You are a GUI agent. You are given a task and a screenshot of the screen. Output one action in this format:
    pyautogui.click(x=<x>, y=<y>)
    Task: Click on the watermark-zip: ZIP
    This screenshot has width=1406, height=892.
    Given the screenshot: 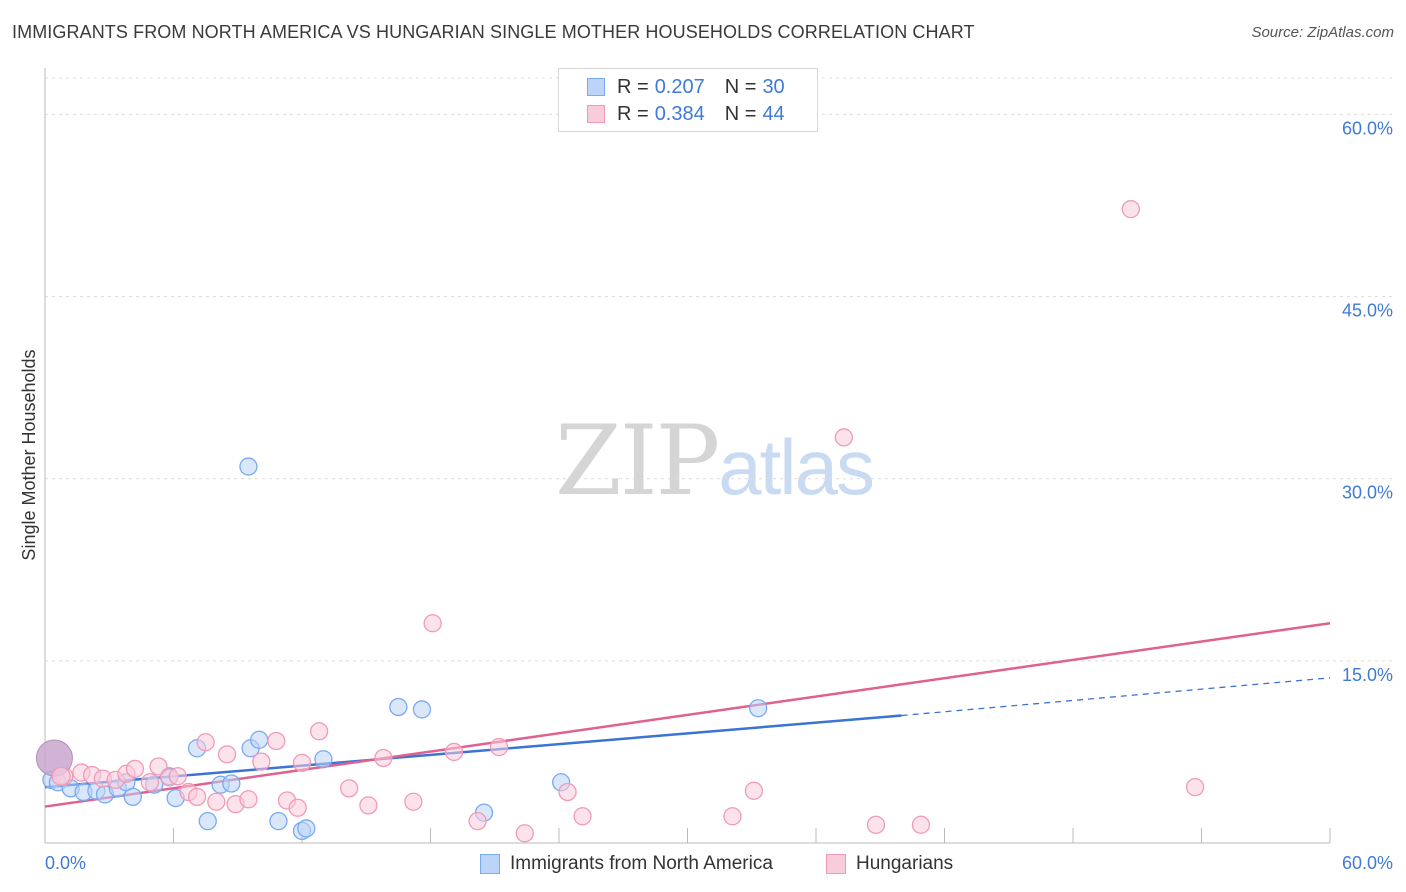 What is the action you would take?
    pyautogui.click(x=637, y=461)
    